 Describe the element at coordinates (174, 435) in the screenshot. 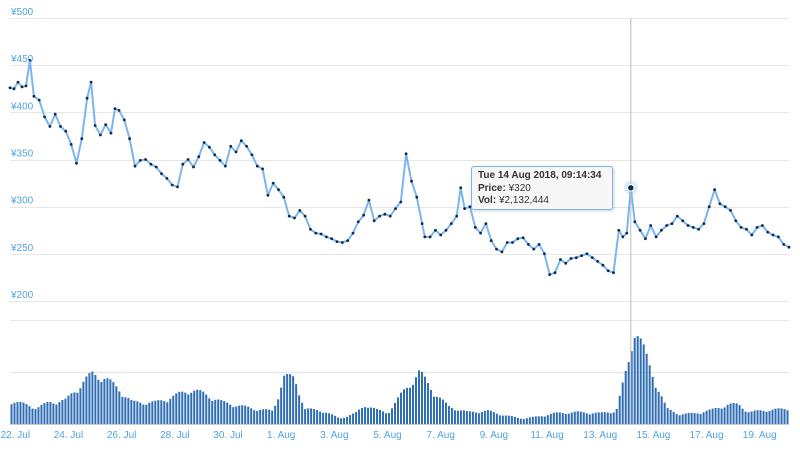

I see `x-tick-label-3: 28. Jul` at that location.